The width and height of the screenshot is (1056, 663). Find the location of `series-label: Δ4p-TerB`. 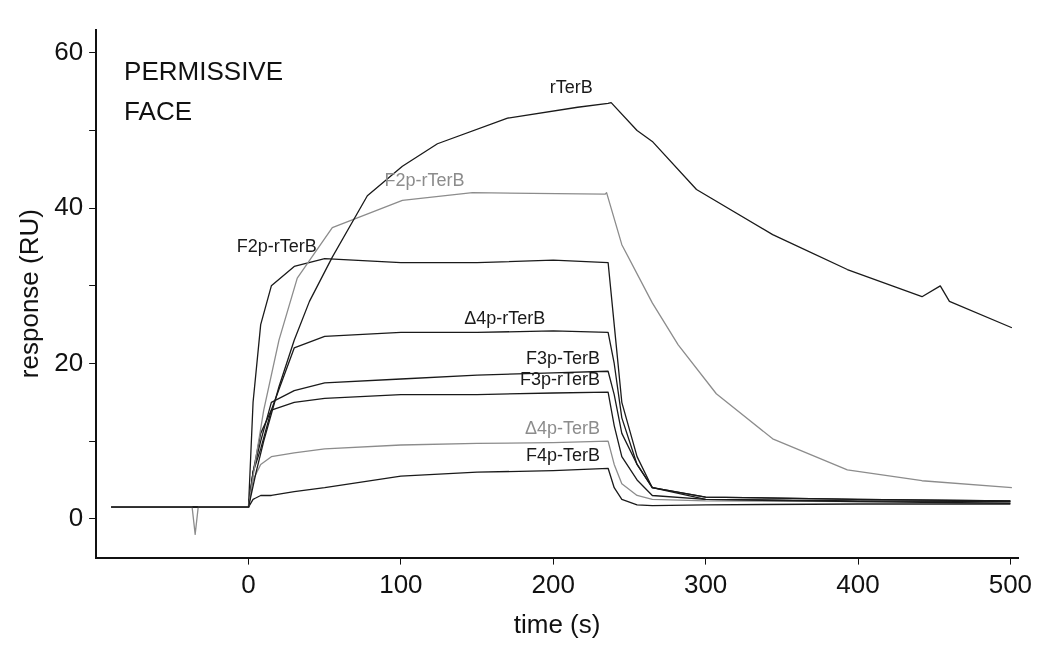

series-label: Δ4p-TerB is located at coordinates (563, 428).